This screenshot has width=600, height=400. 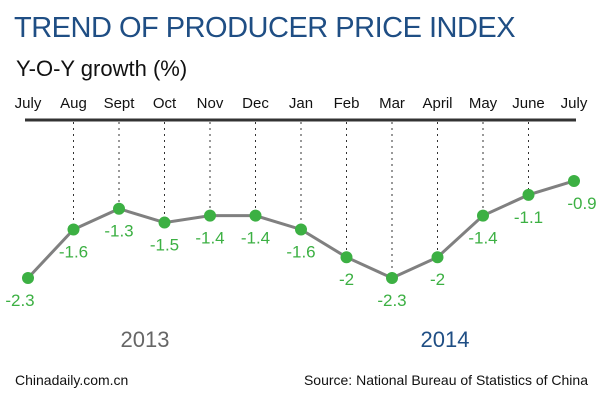 What do you see at coordinates (165, 103) in the screenshot?
I see `x-tick-label: Oct` at bounding box center [165, 103].